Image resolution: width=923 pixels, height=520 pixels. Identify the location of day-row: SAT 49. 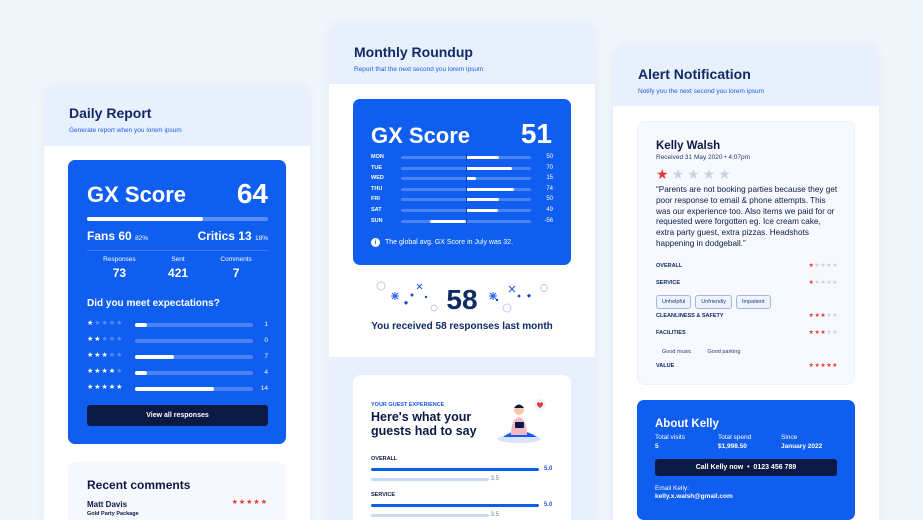
(462, 211).